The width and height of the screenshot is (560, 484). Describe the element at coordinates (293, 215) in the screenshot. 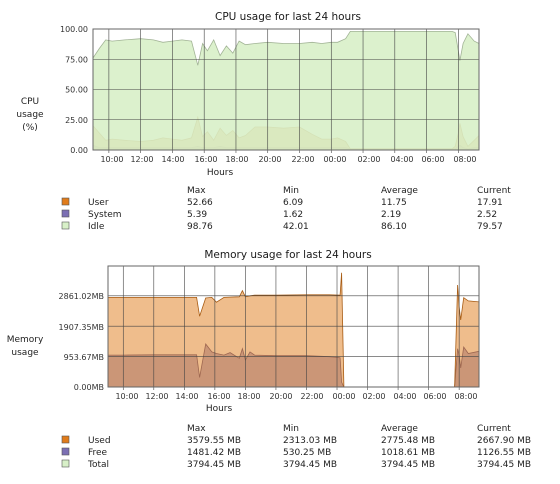

I see `legend-value: 1.62` at that location.